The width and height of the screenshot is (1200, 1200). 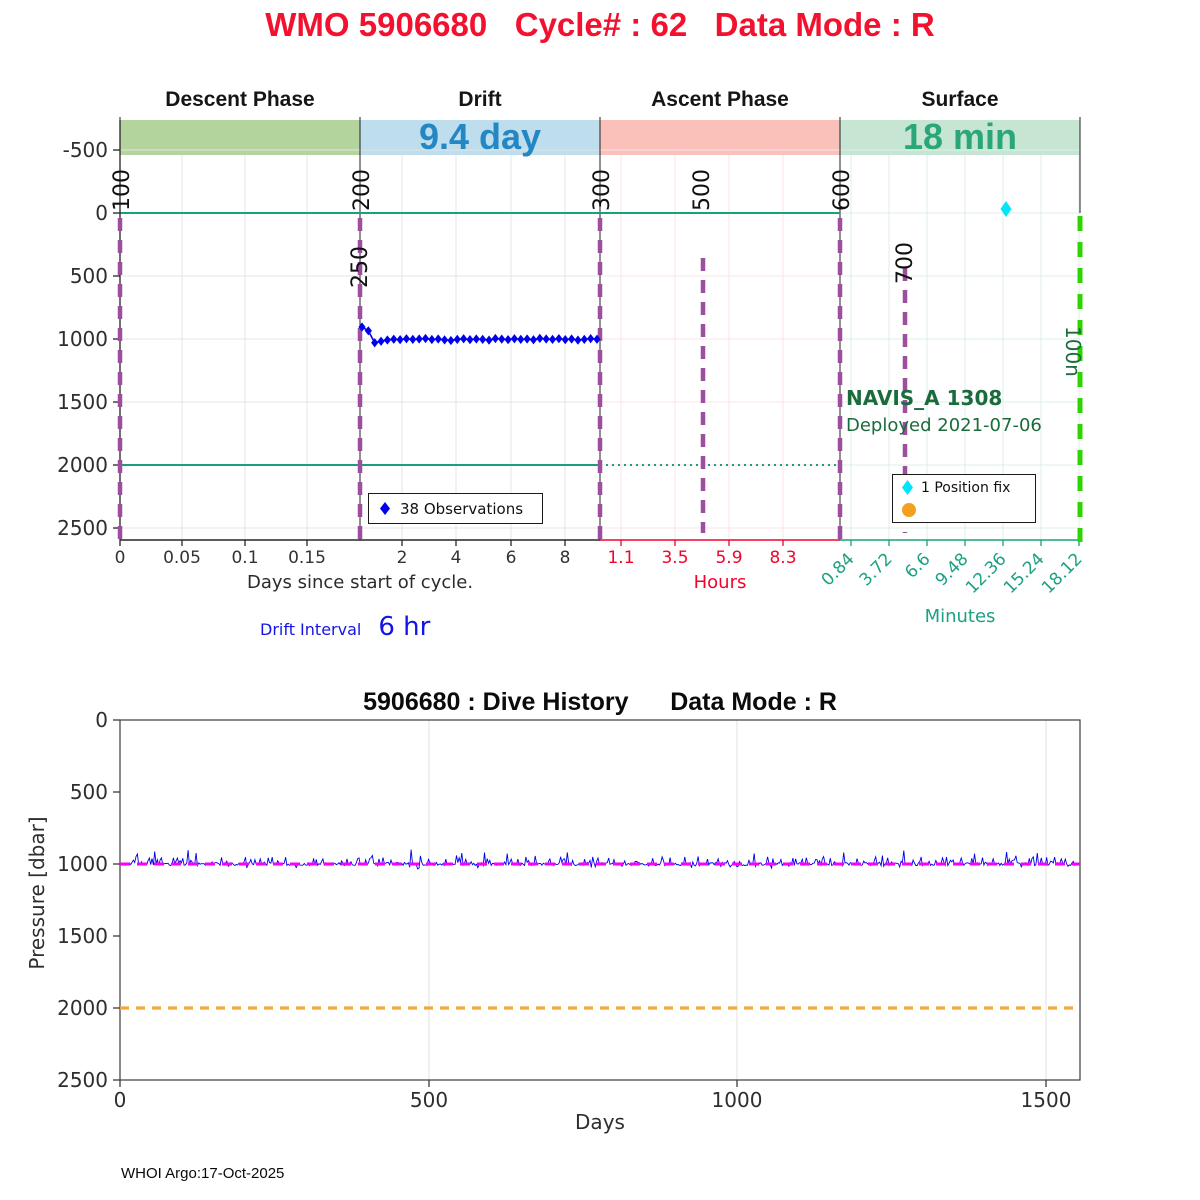 What do you see at coordinates (182, 558) in the screenshot?
I see `x-tick-label: 0.05` at bounding box center [182, 558].